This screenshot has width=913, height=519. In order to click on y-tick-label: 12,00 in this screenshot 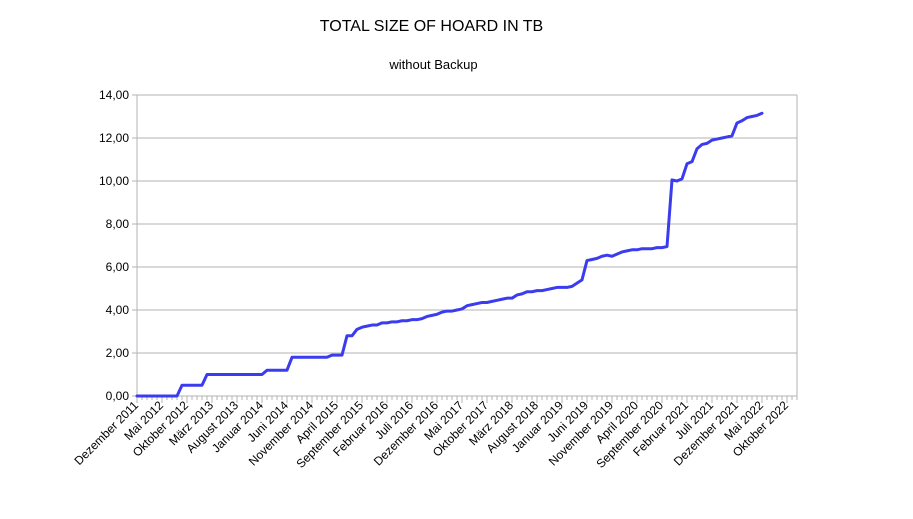, I will do `click(114, 138)`.